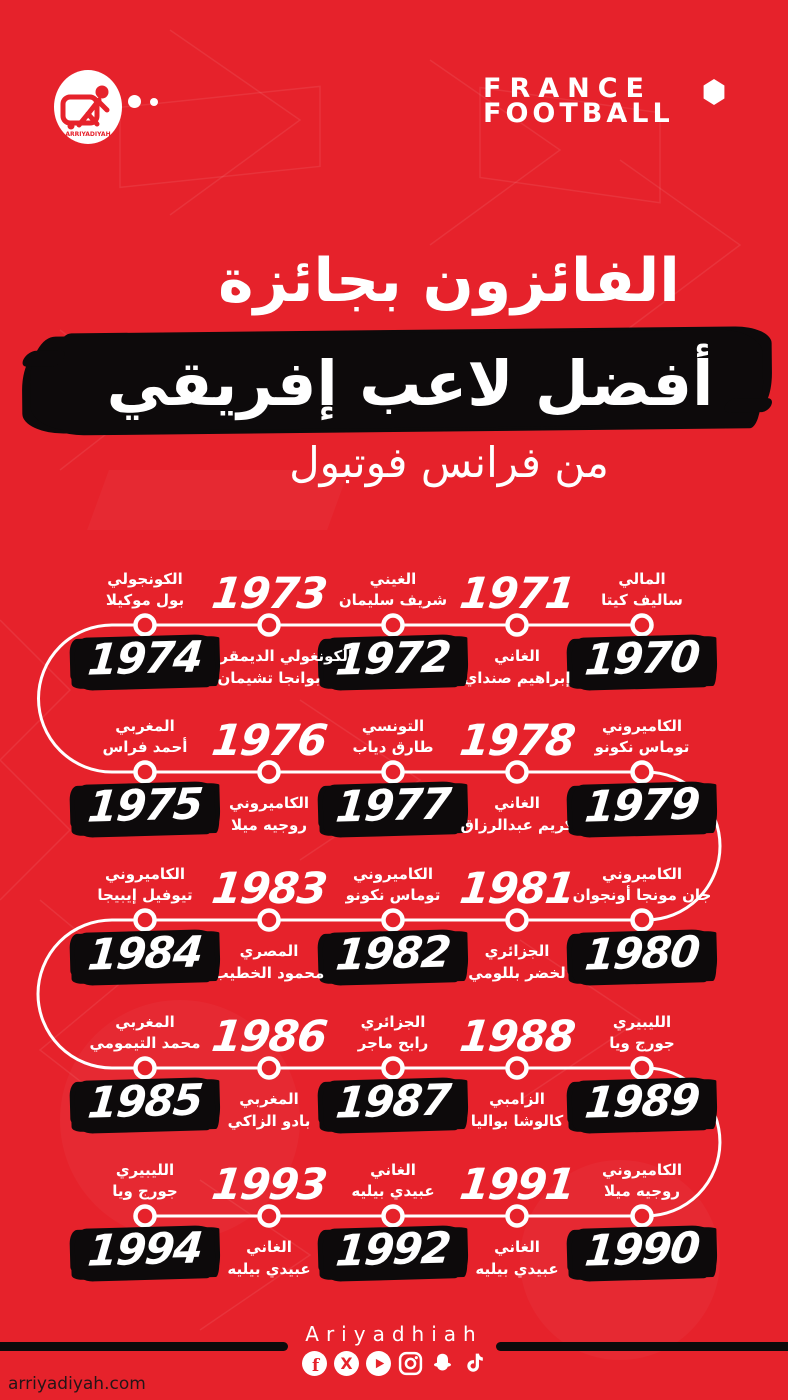 Image resolution: width=788 pixels, height=1400 pixels. I want to click on arriyadiyah-logo: ARRIYADIYAH, so click(88, 107).